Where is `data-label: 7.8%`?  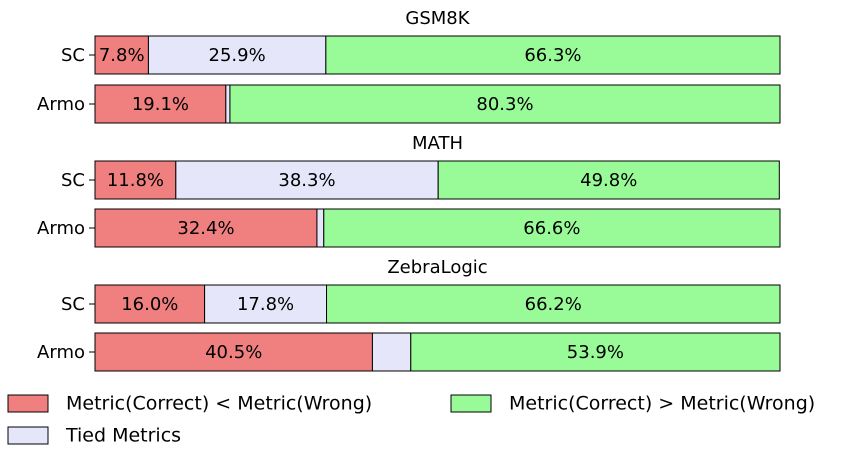
data-label: 7.8% is located at coordinates (122, 55).